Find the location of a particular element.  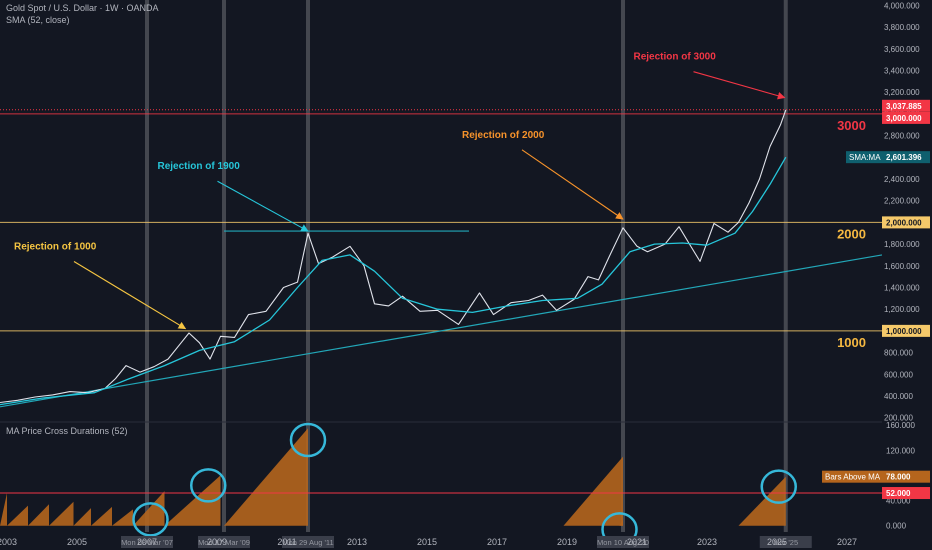

price-tick-15: 3,200.000 is located at coordinates (902, 92).